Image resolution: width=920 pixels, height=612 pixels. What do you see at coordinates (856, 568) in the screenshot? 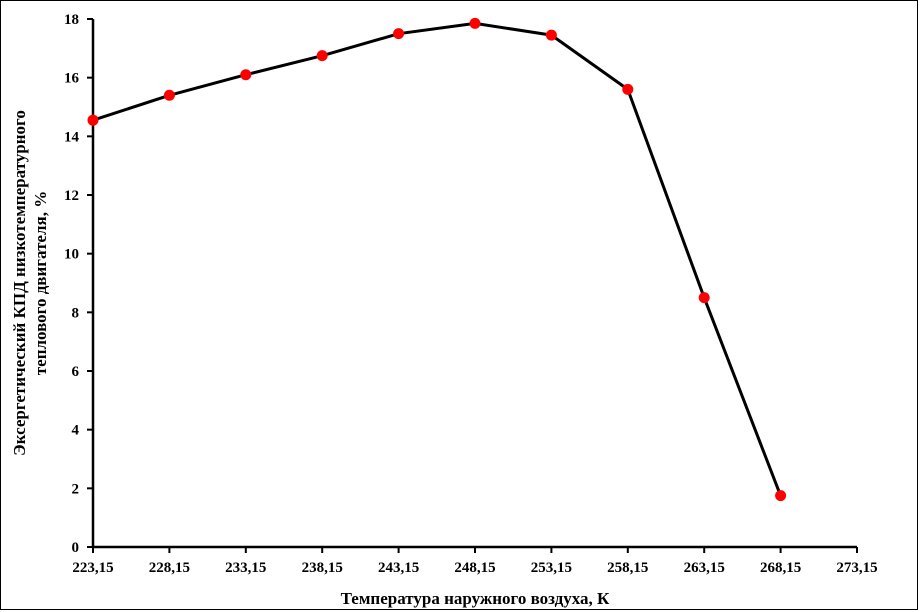
I see `x-tick-label: 273,15` at bounding box center [856, 568].